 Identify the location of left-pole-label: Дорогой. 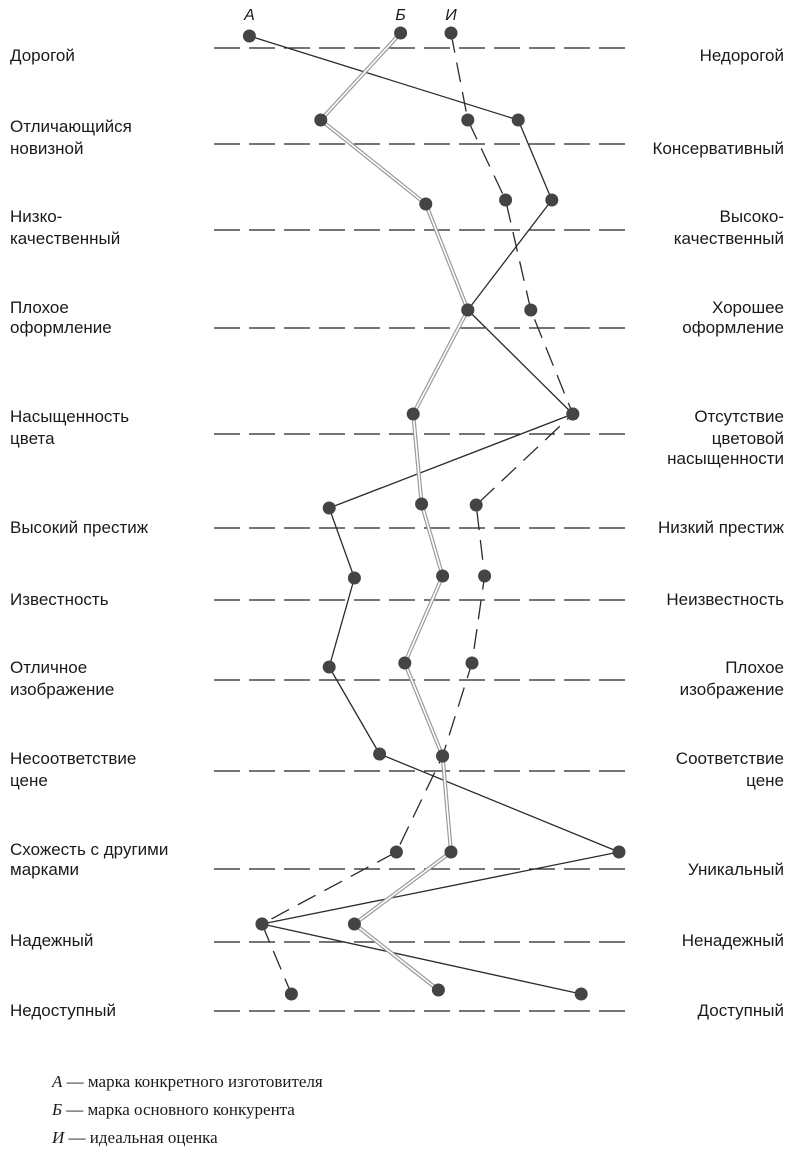
(42, 55).